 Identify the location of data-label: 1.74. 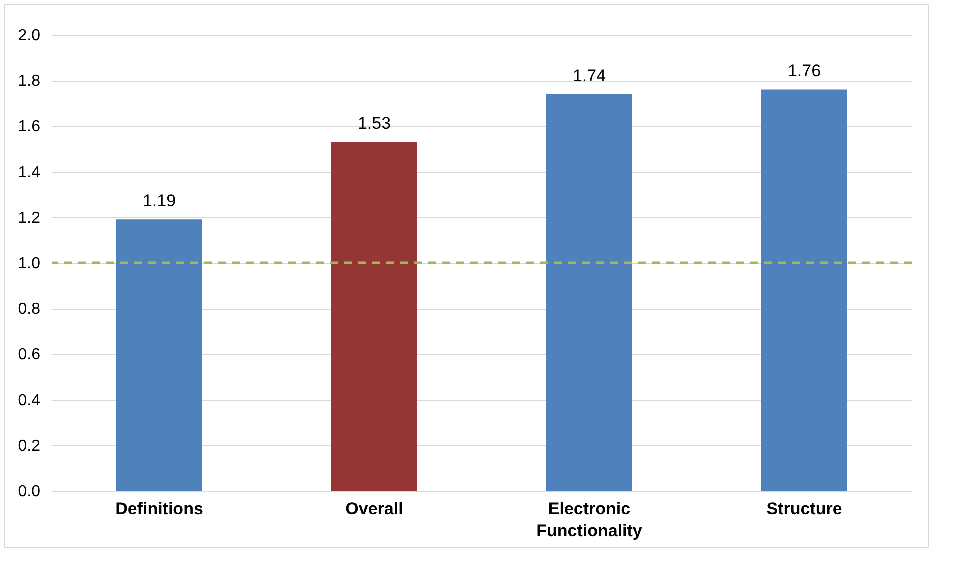
(589, 76).